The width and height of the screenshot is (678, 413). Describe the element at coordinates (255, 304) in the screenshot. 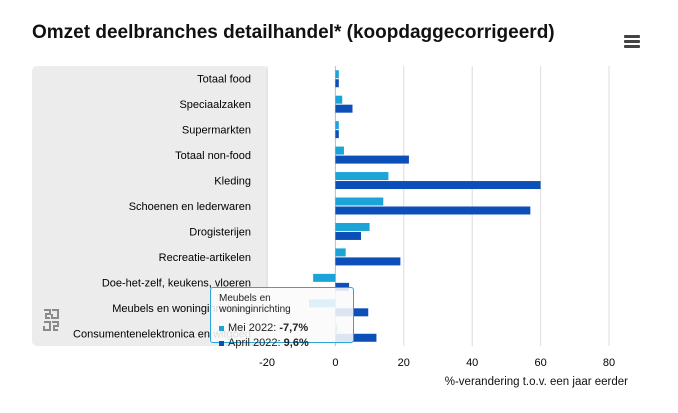

I see `tooltip-header: Meubels en woninginrichting` at that location.